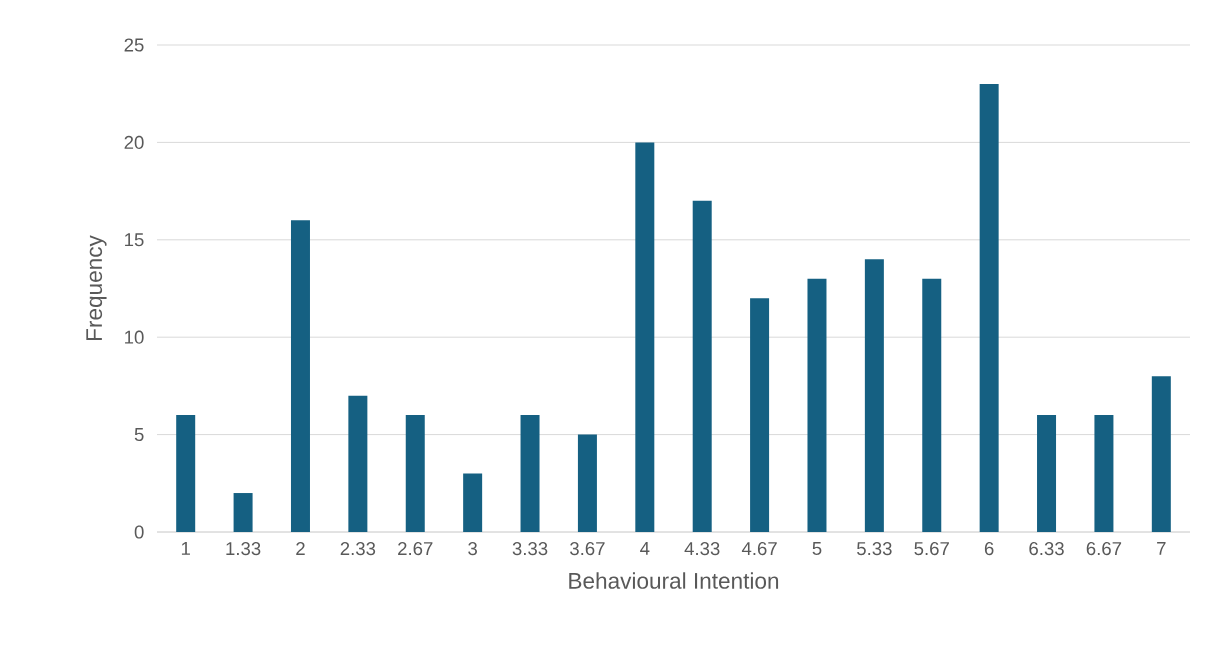 The height and width of the screenshot is (670, 1209). I want to click on x-tick-label: 3.67, so click(587, 548).